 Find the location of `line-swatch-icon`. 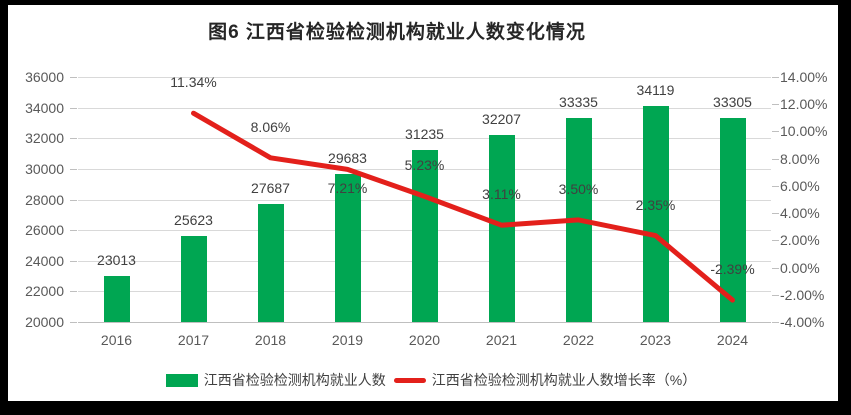

line-swatch-icon is located at coordinates (409, 380).